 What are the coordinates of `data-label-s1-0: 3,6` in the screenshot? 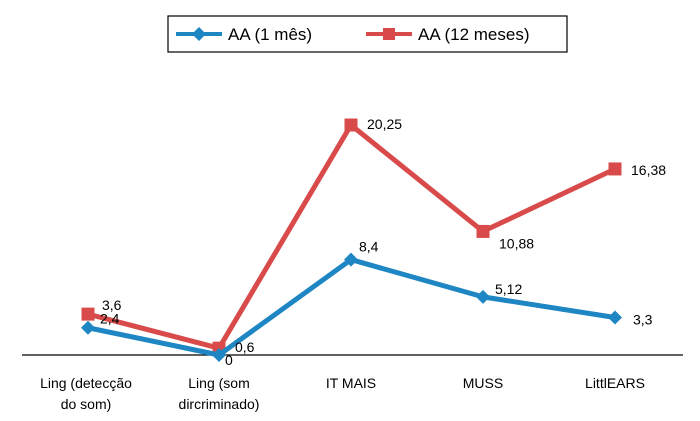 It's located at (112, 305).